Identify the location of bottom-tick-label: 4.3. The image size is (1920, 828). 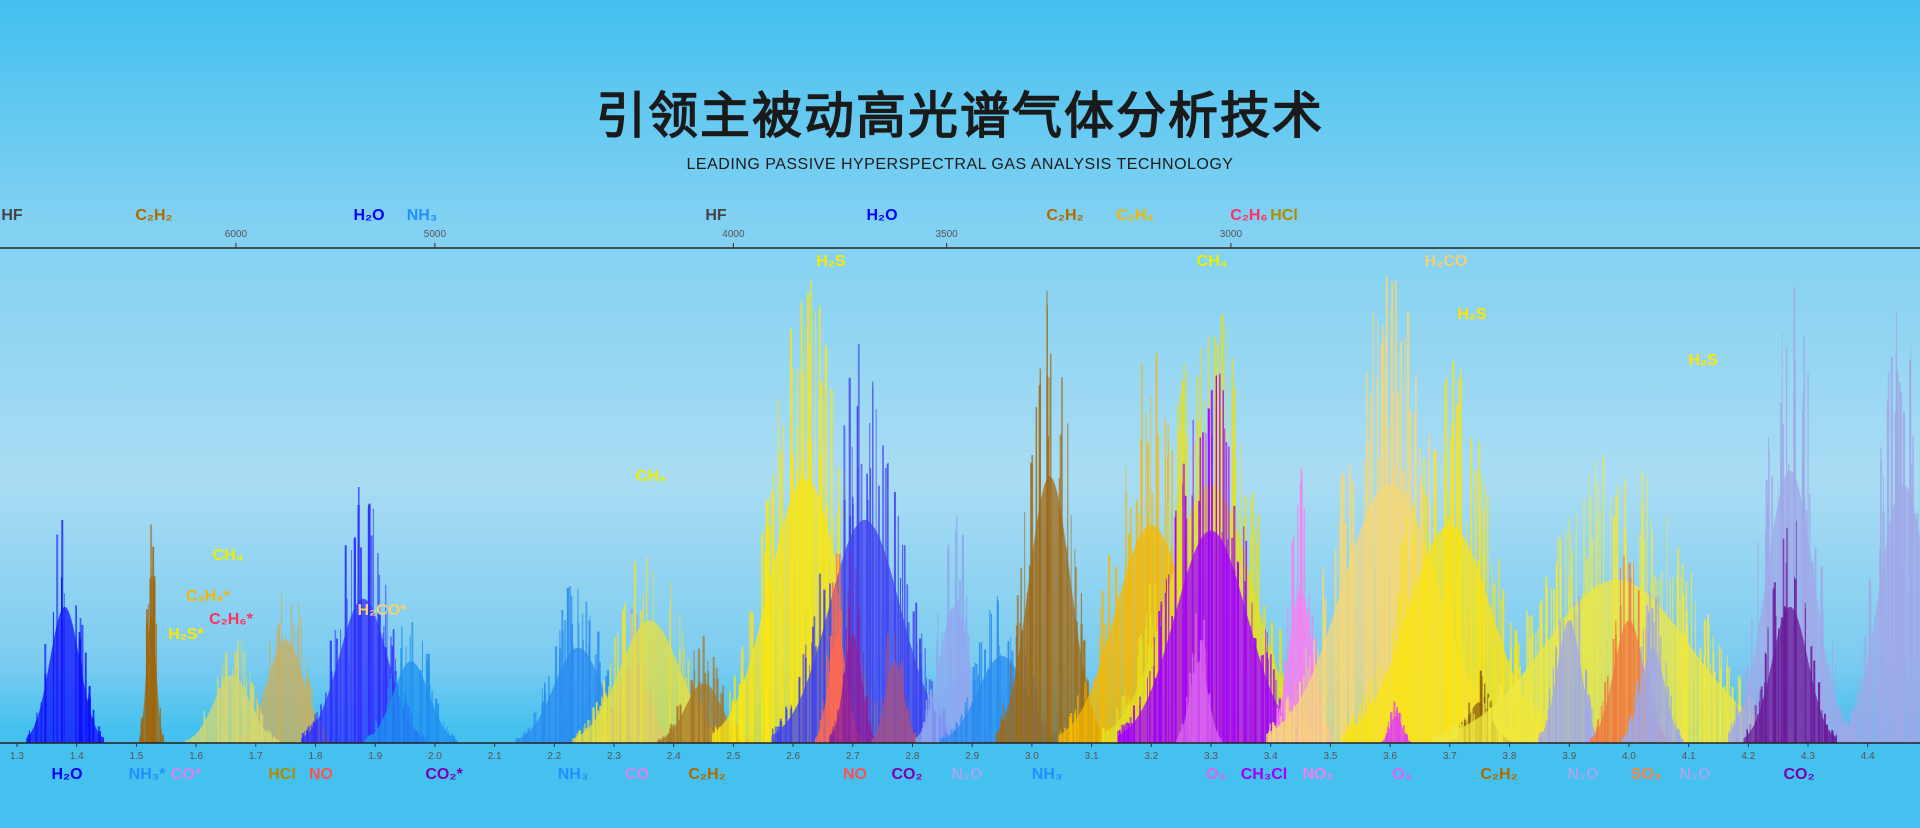
(1808, 756).